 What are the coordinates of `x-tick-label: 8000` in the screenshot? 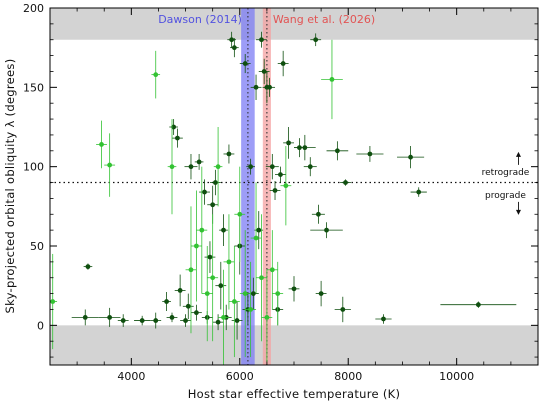 It's located at (348, 376).